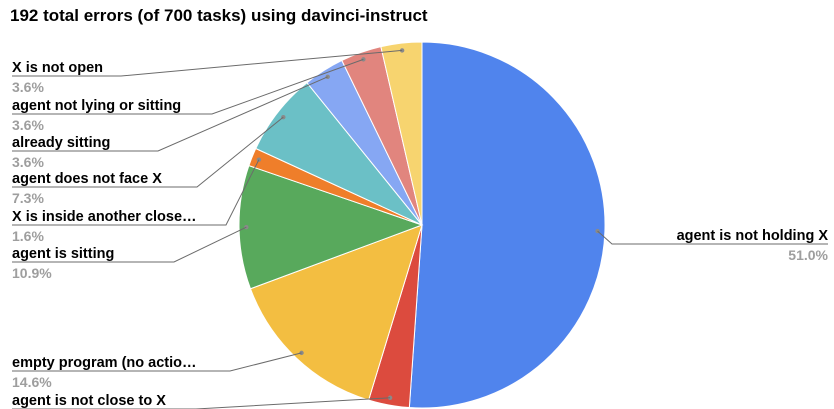 The width and height of the screenshot is (834, 409). I want to click on slice-label: already sitting, so click(61, 143).